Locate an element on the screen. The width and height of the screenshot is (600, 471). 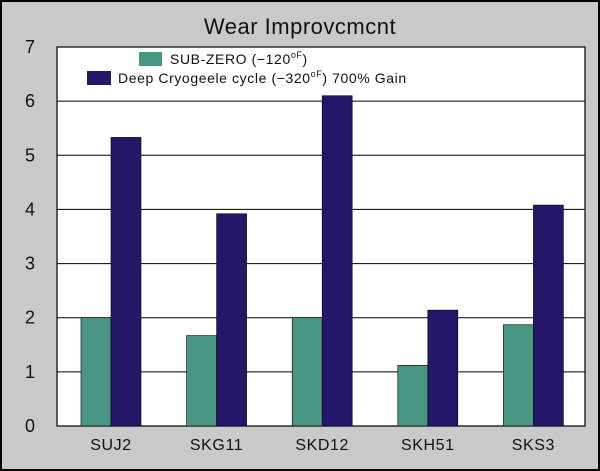
chart-title: Wear Improvcmcnt is located at coordinates (300, 26).